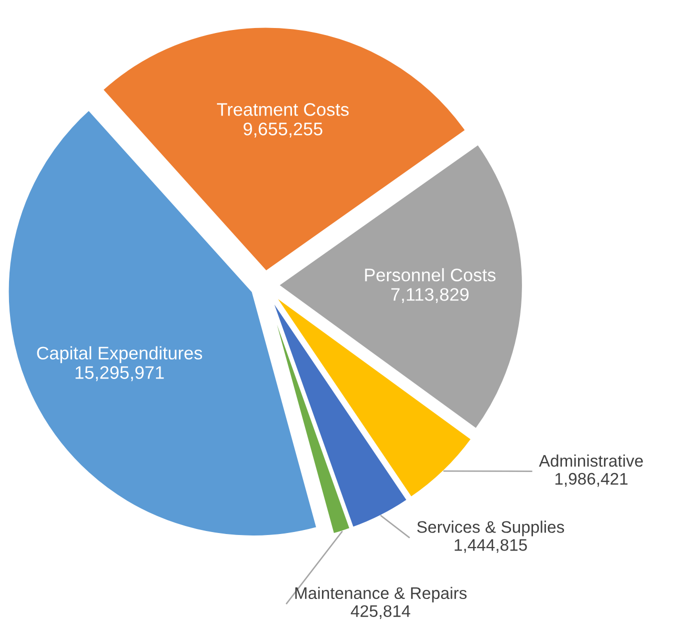 The height and width of the screenshot is (629, 681). What do you see at coordinates (591, 479) in the screenshot?
I see `data-label: 1,986,421` at bounding box center [591, 479].